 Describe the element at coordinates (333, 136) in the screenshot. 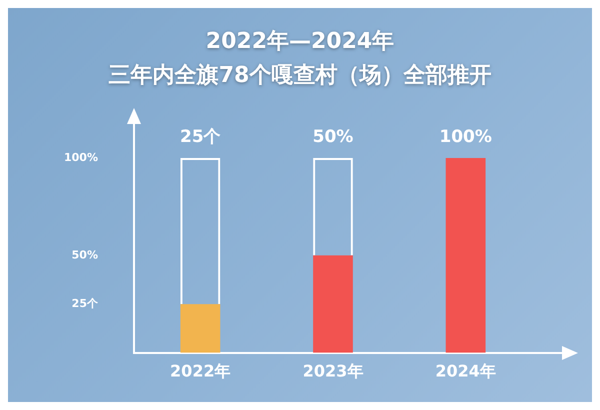

I see `annotation: 50%` at that location.